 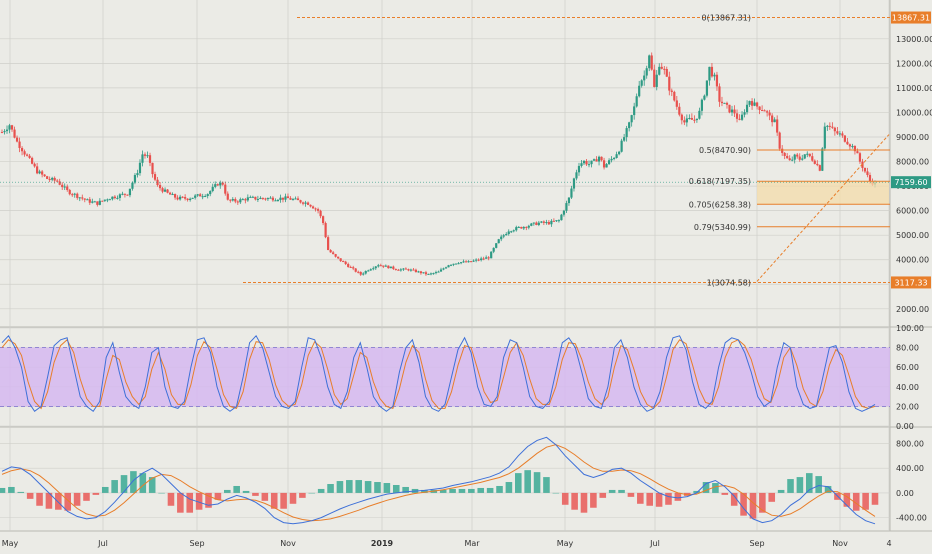 I want to click on current-price-tag, so click(x=911, y=182).